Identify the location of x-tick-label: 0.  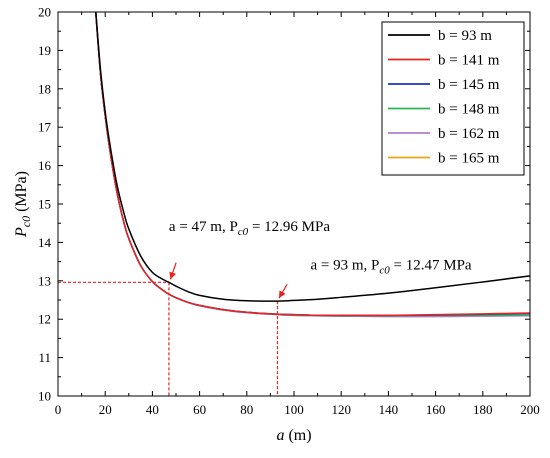
(58, 409).